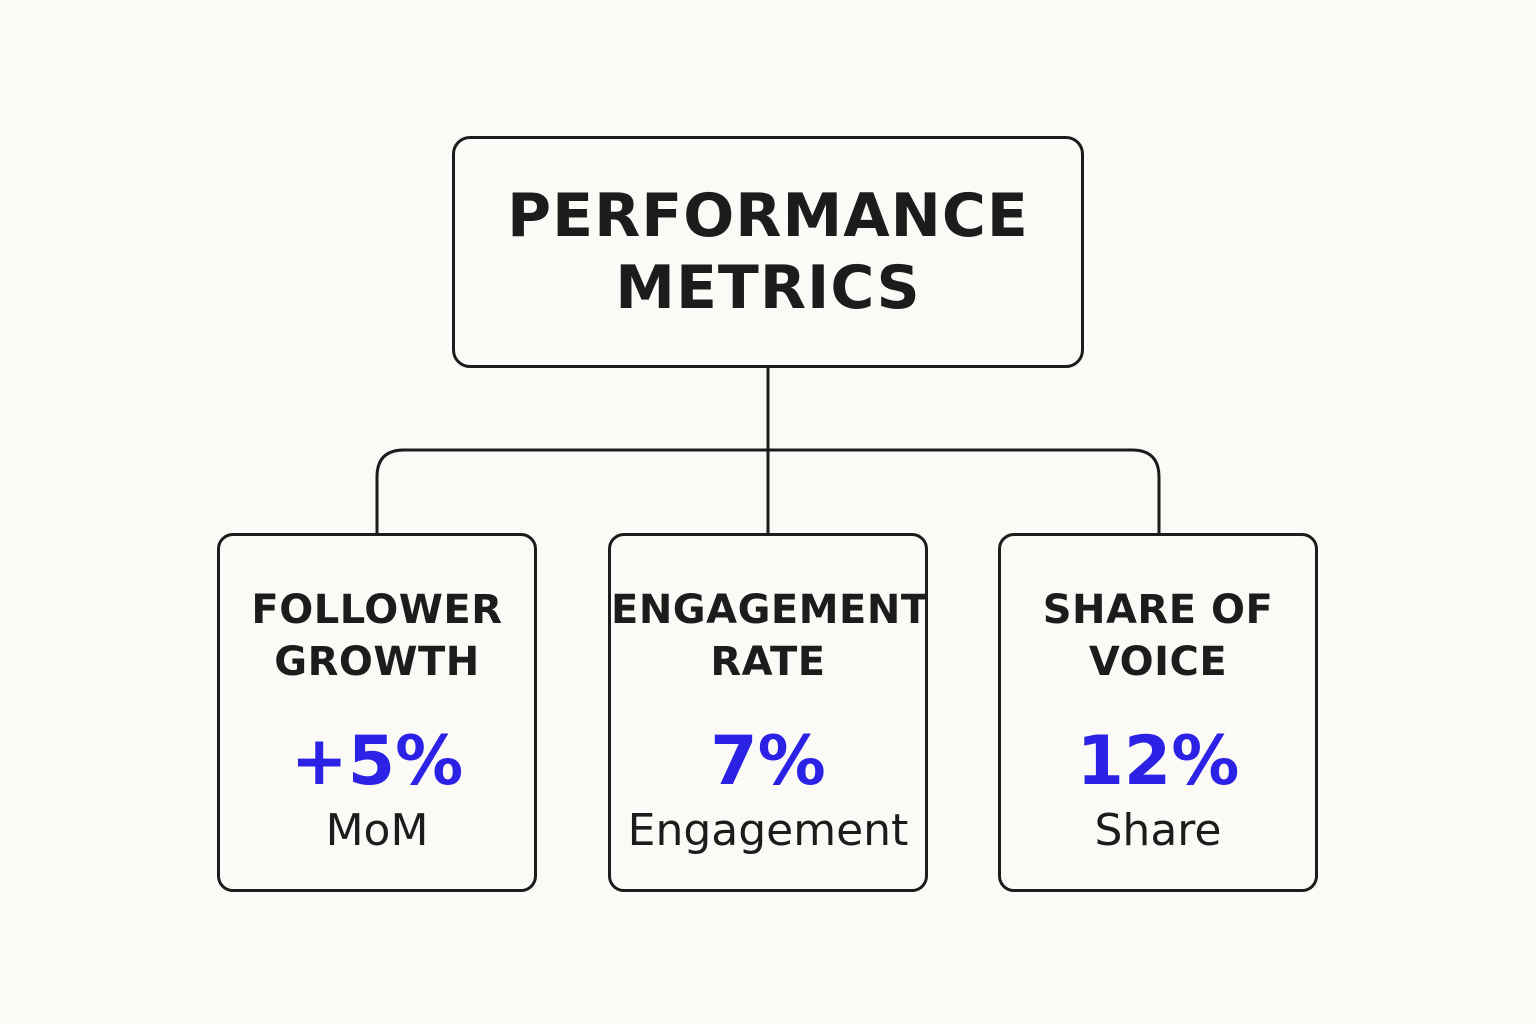 The height and width of the screenshot is (1024, 1536). I want to click on metric-title: ENGAGEMENT RATE, so click(770, 636).